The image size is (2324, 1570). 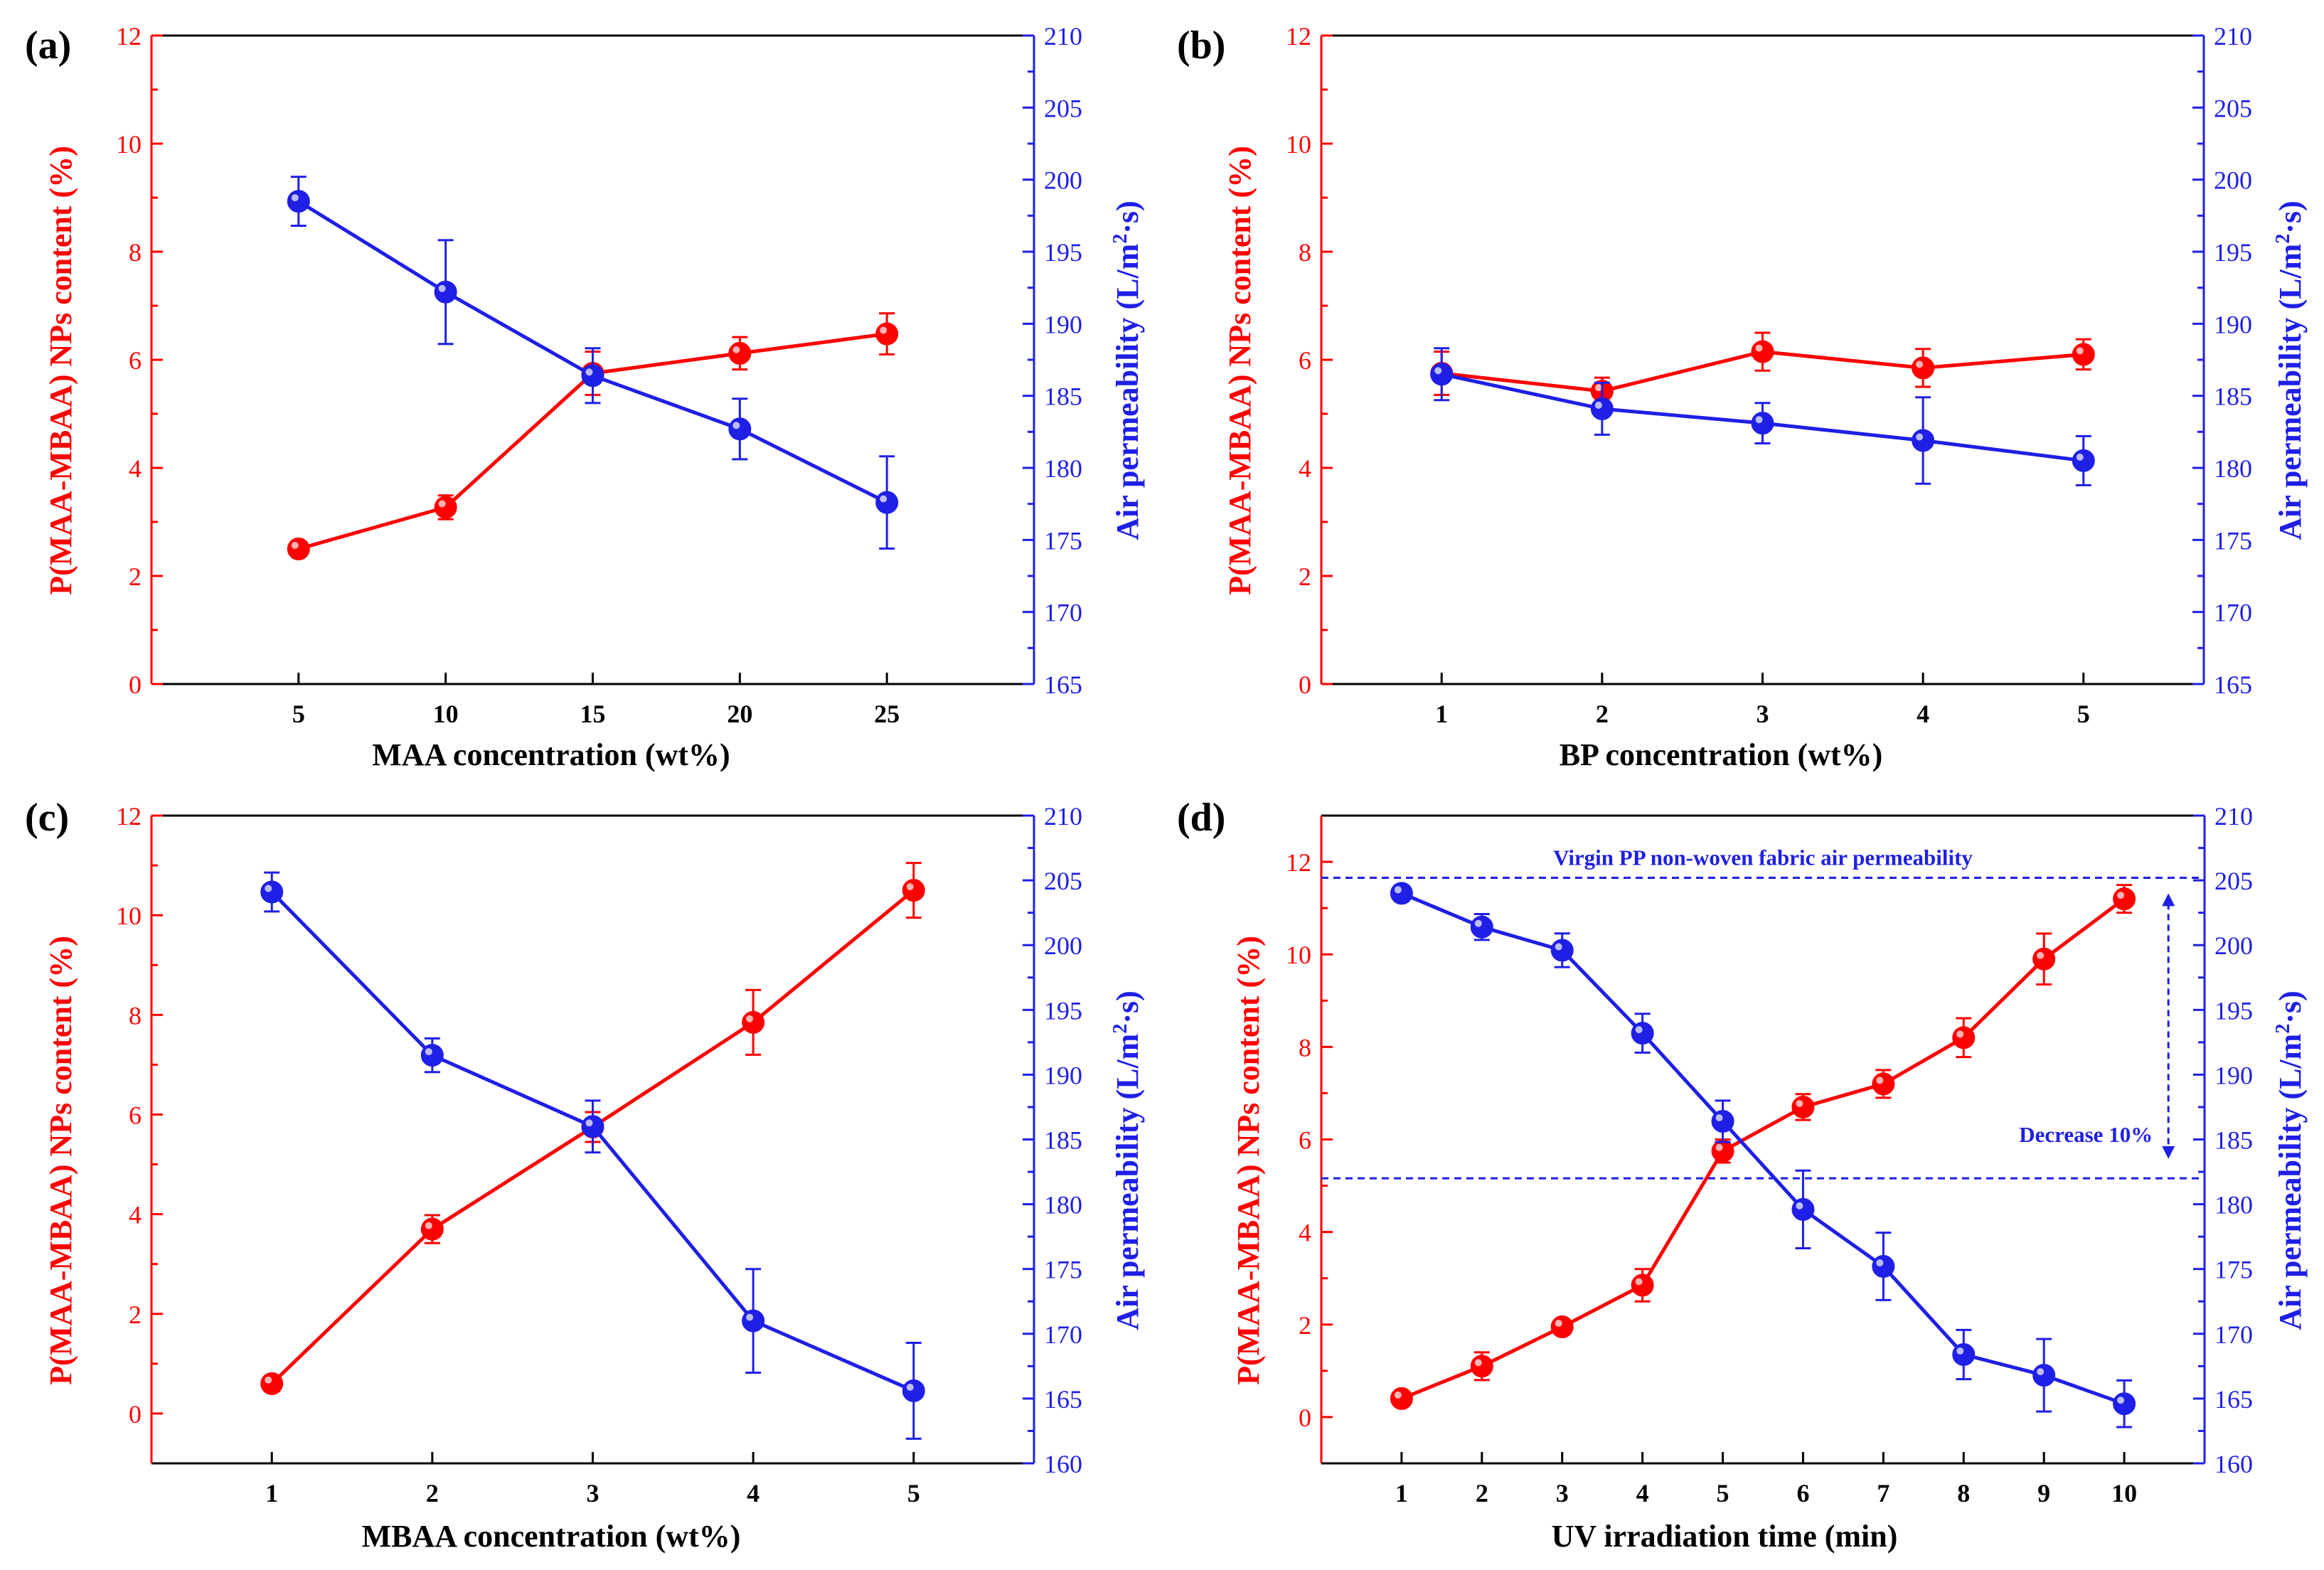 I want to click on nps-content-line, so click(x=1763, y=1149).